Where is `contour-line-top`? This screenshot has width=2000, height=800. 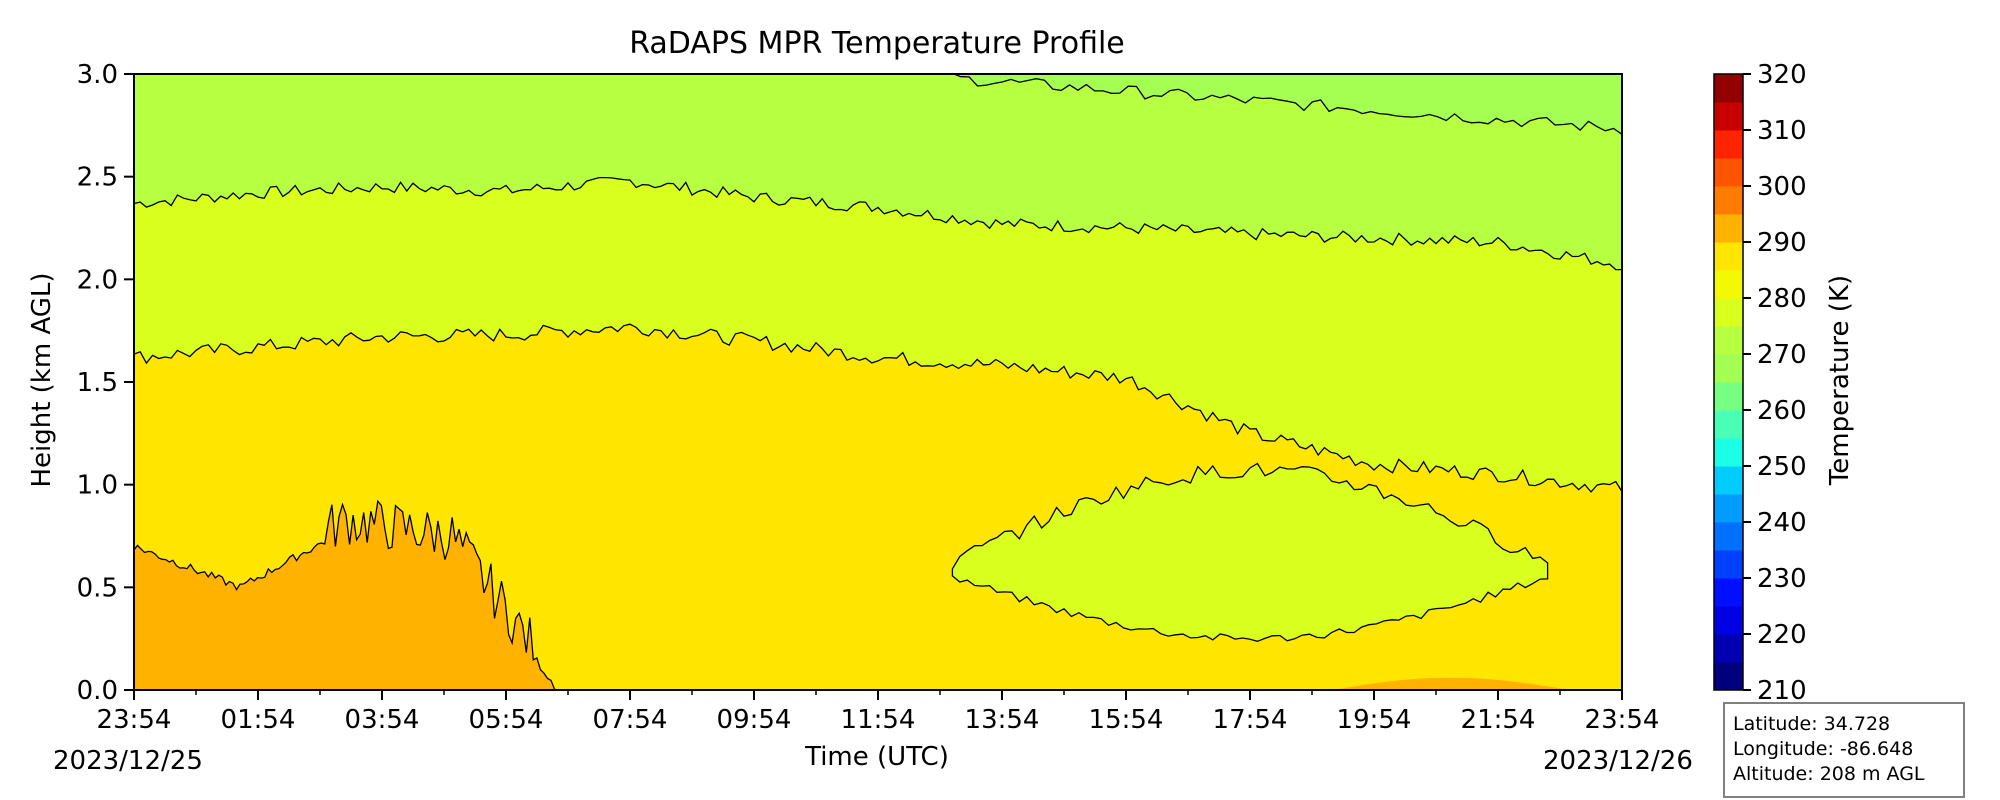 contour-line-top is located at coordinates (1287, 103).